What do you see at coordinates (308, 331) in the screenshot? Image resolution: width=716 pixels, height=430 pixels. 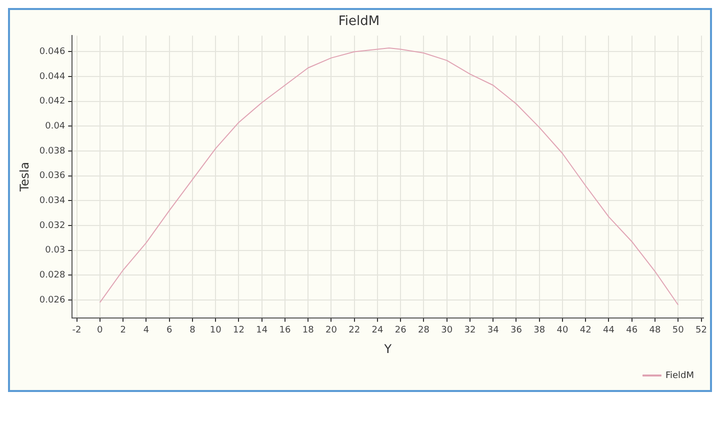 I see `x-tick-label: 18` at bounding box center [308, 331].